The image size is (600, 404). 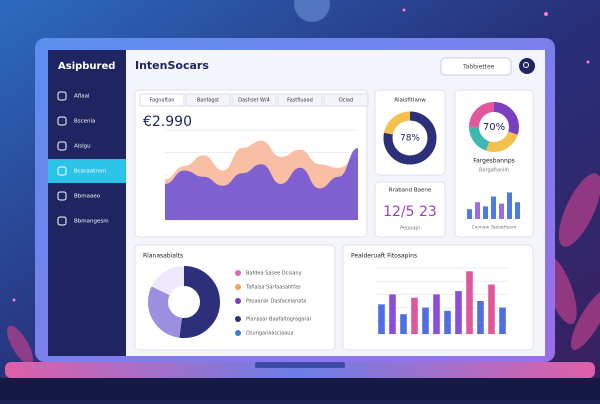 I want to click on menu-item: Alslgu, so click(x=82, y=147).